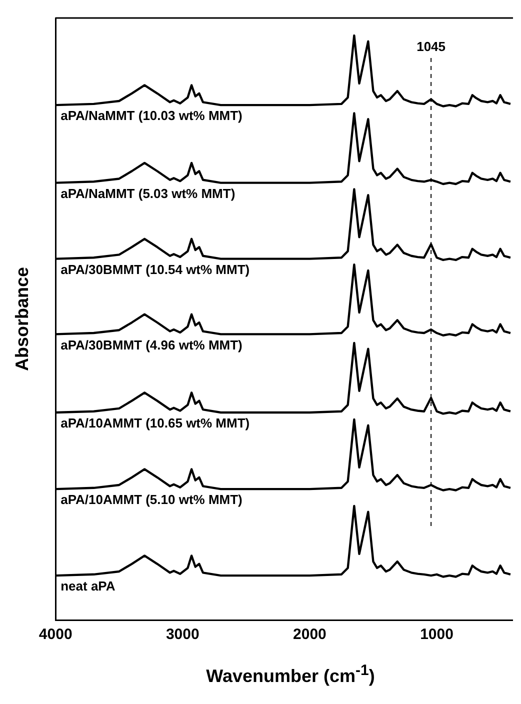 The image size is (521, 704). Describe the element at coordinates (88, 586) in the screenshot. I see `series-label: neat aPA` at that location.